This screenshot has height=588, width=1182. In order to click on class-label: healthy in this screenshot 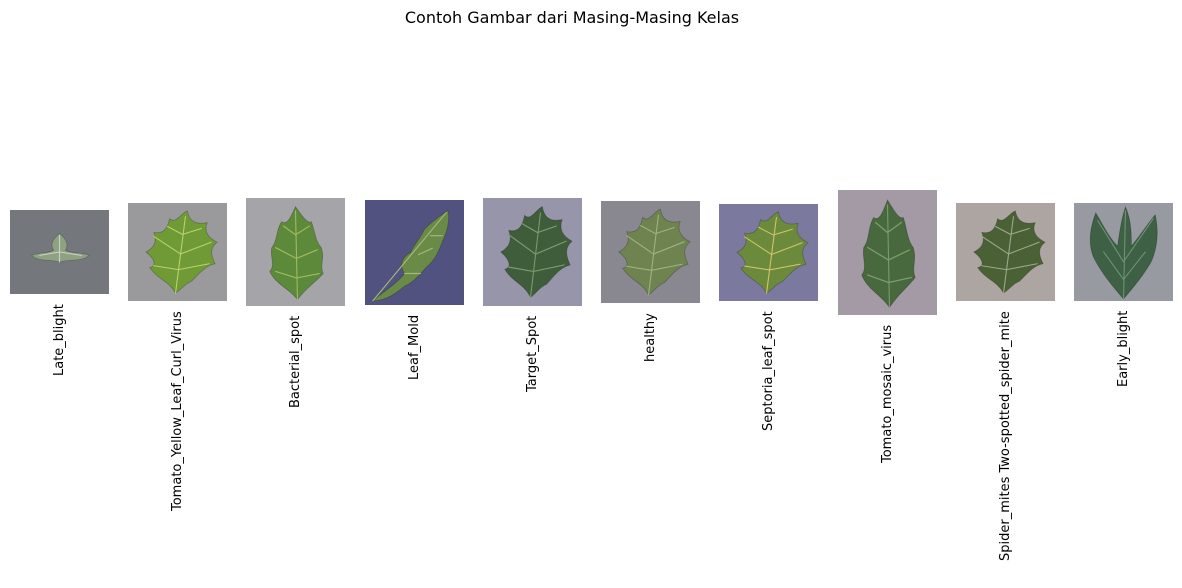, I will do `click(650, 337)`.